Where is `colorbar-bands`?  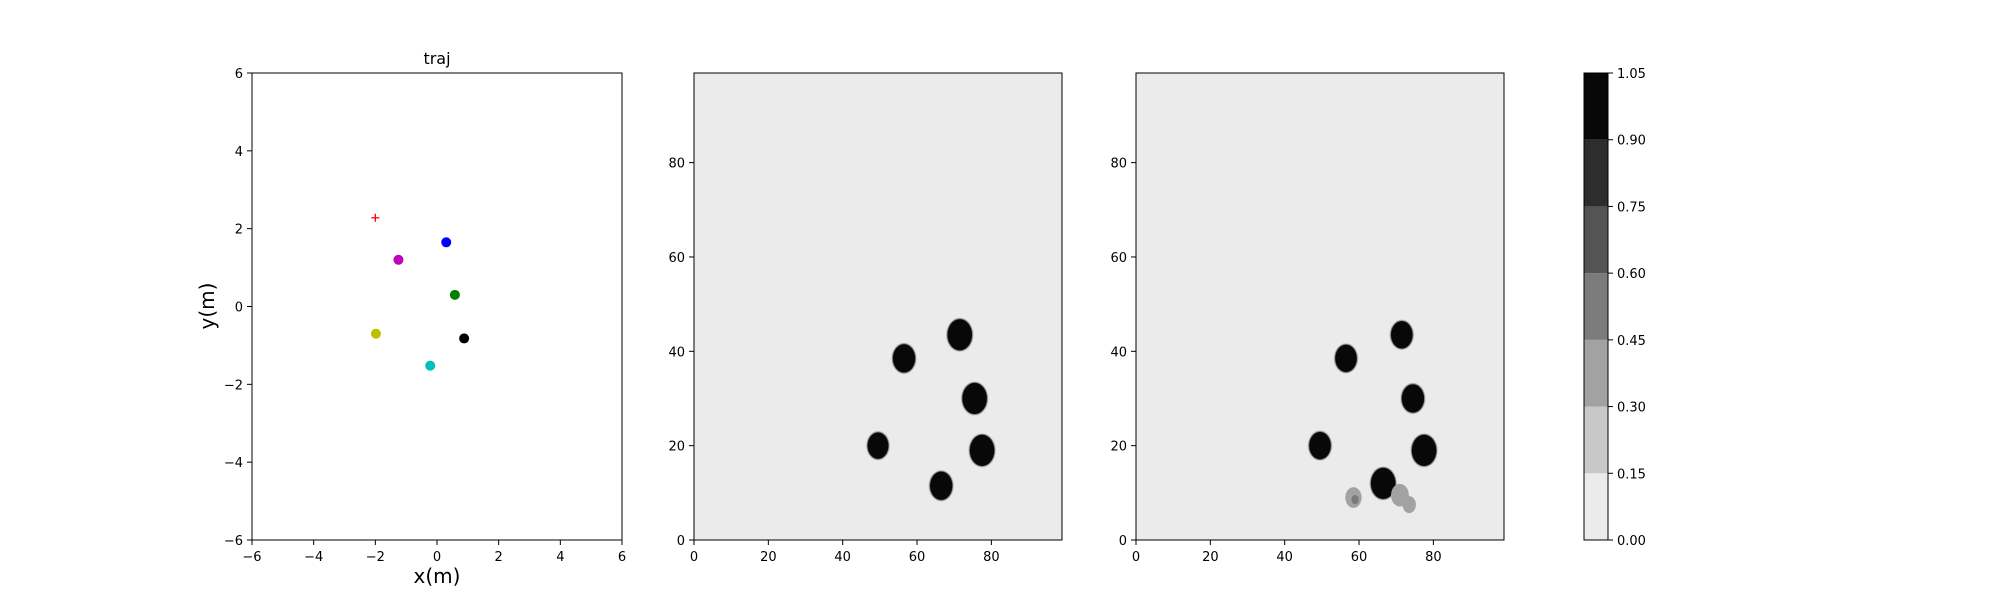 colorbar-bands is located at coordinates (1596, 306).